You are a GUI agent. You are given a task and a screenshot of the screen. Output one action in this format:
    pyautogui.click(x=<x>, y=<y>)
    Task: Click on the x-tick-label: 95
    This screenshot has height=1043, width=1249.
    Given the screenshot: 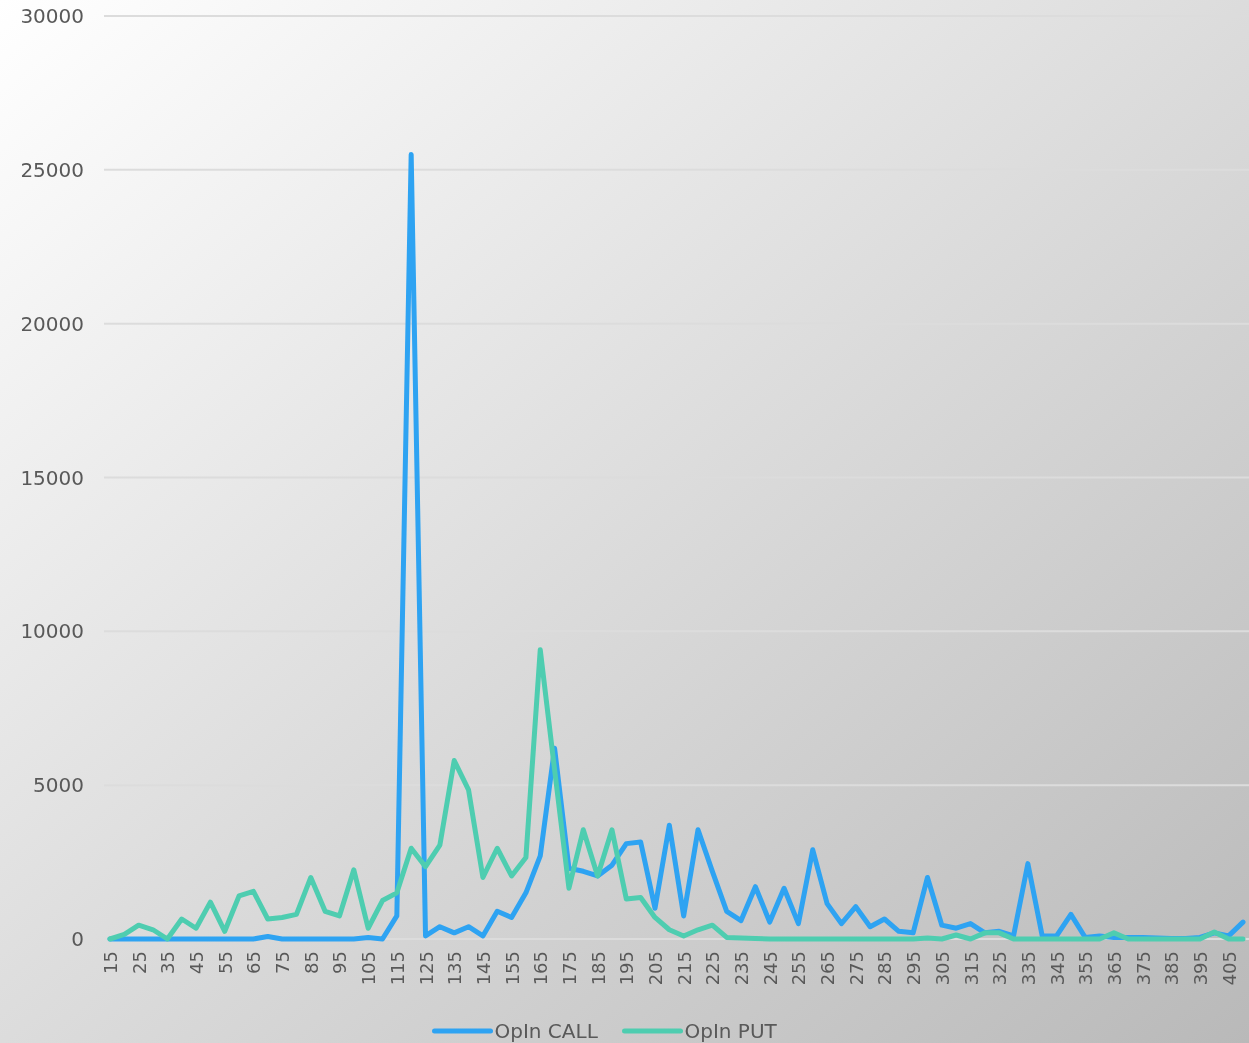 What is the action you would take?
    pyautogui.click(x=340, y=962)
    